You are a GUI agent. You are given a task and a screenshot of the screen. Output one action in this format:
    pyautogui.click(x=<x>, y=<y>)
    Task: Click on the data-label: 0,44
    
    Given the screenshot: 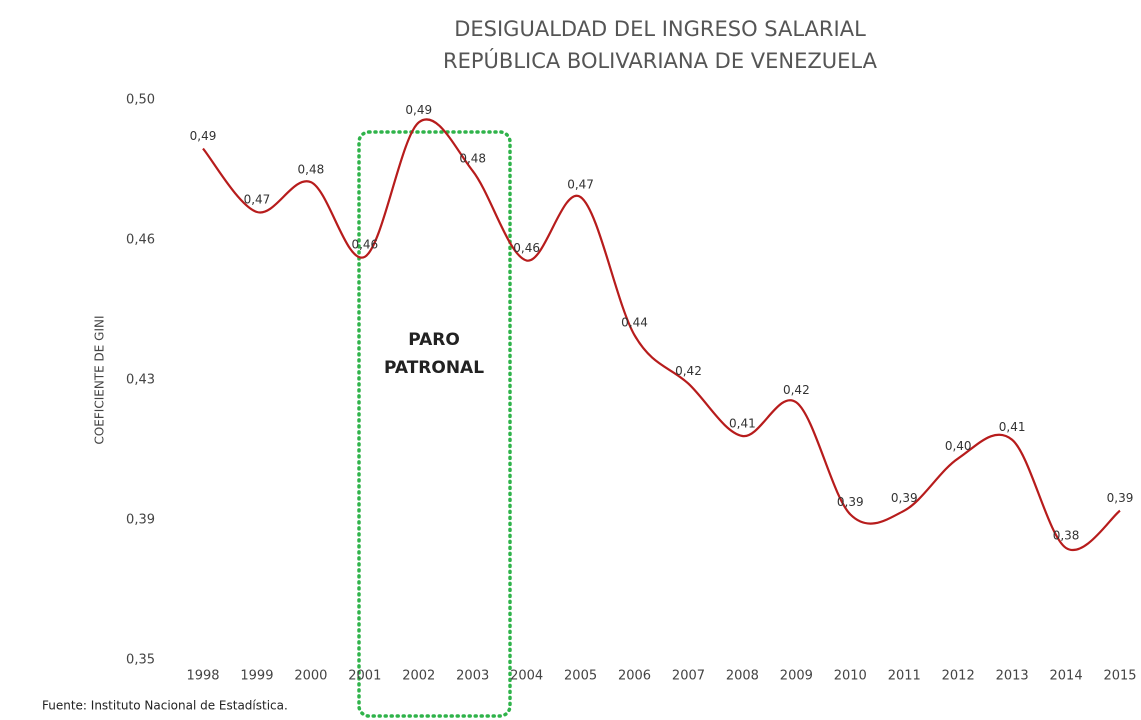 What is the action you would take?
    pyautogui.click(x=634, y=323)
    